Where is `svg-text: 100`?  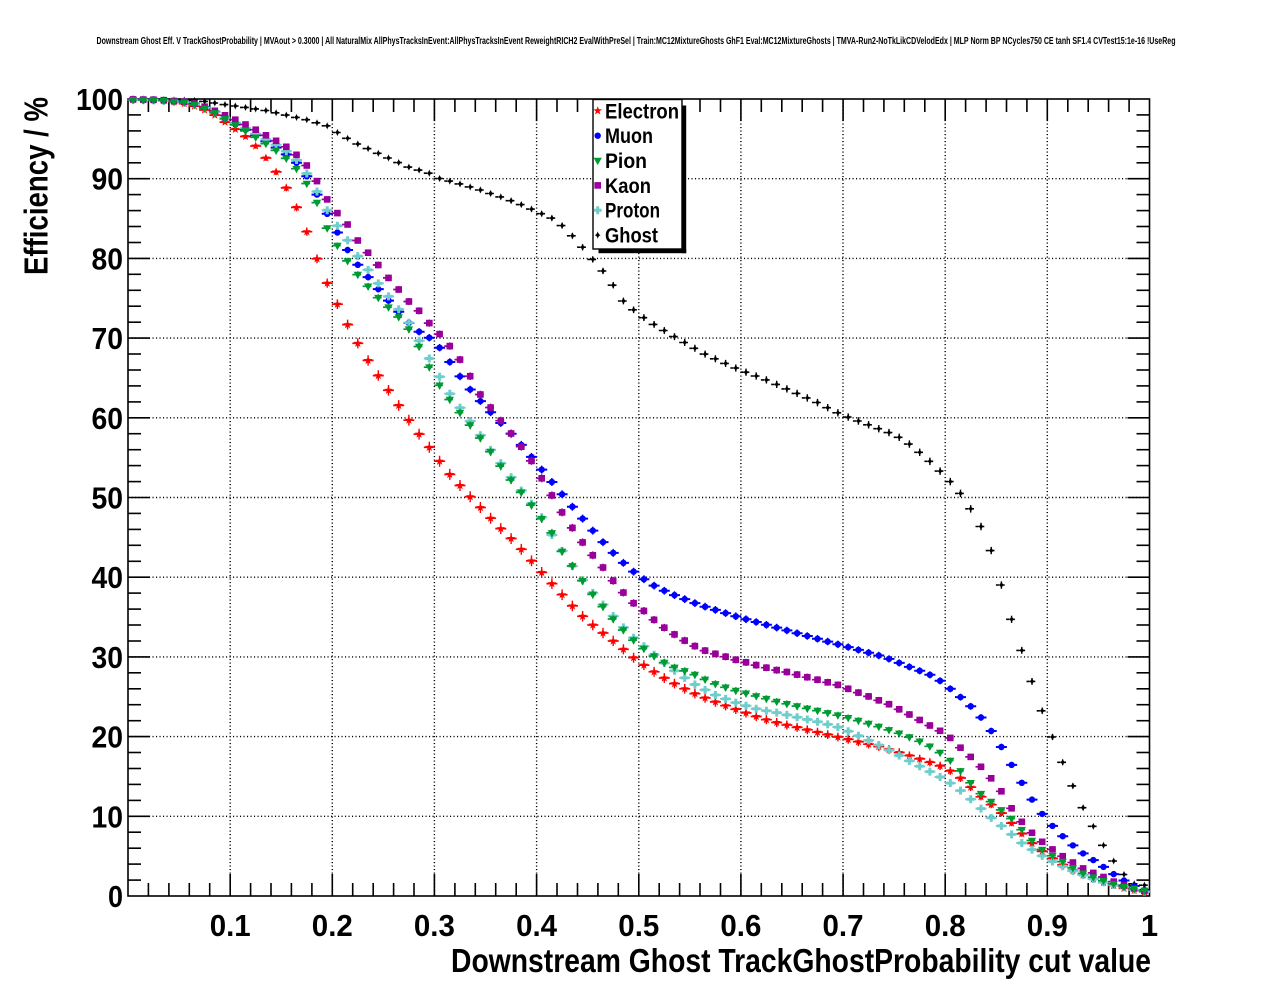 svg-text: 100 is located at coordinates (99, 99).